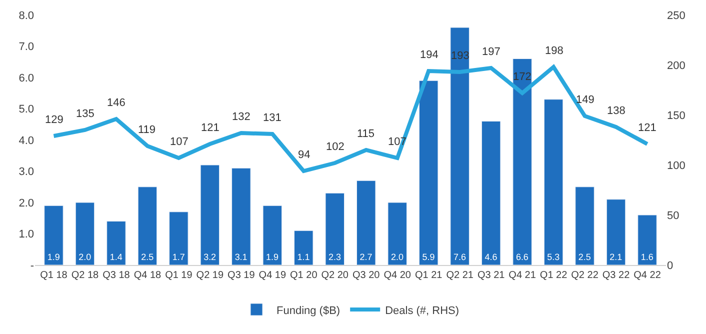 This screenshot has width=706, height=334. I want to click on x-tick-label: Q4 21, so click(522, 275).